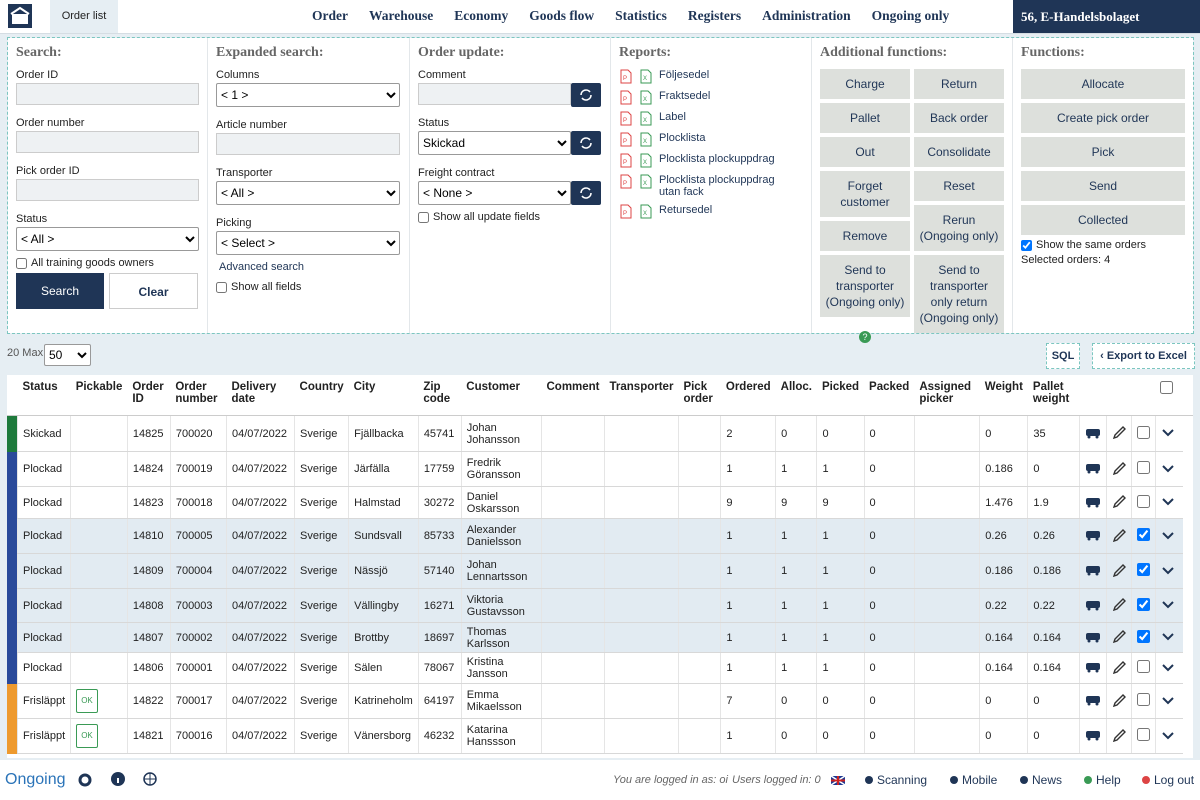 The image size is (1200, 800). What do you see at coordinates (1106, 16) in the screenshot?
I see `company: 56, E-Handelsbolaget` at bounding box center [1106, 16].